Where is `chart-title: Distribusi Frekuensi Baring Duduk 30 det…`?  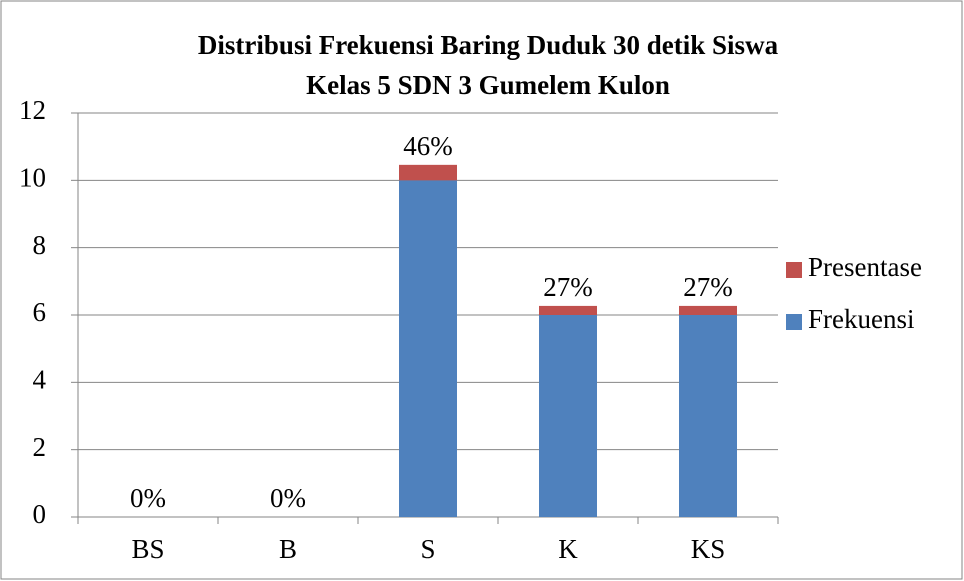 chart-title: Distribusi Frekuensi Baring Duduk 30 det… is located at coordinates (488, 45).